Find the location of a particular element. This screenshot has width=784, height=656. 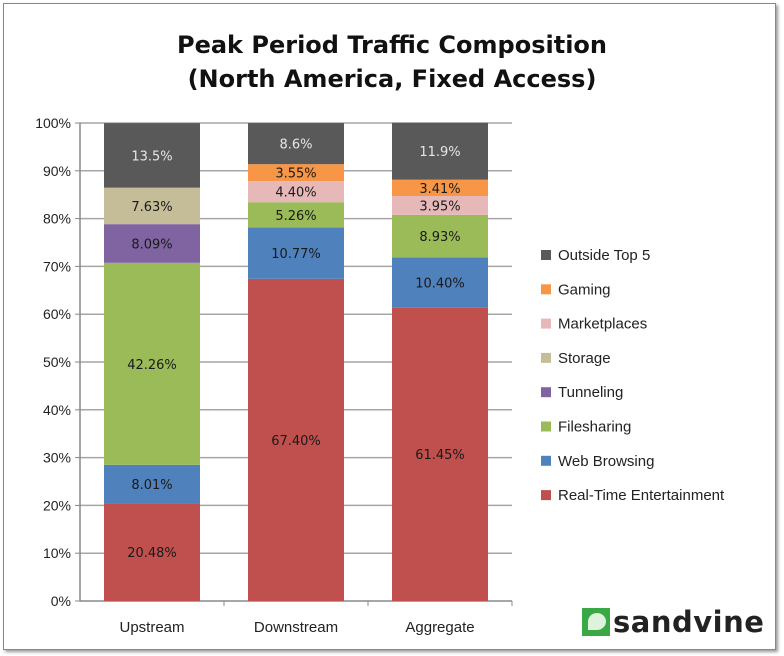

legend-label: Real-Time Entertainment is located at coordinates (641, 495).